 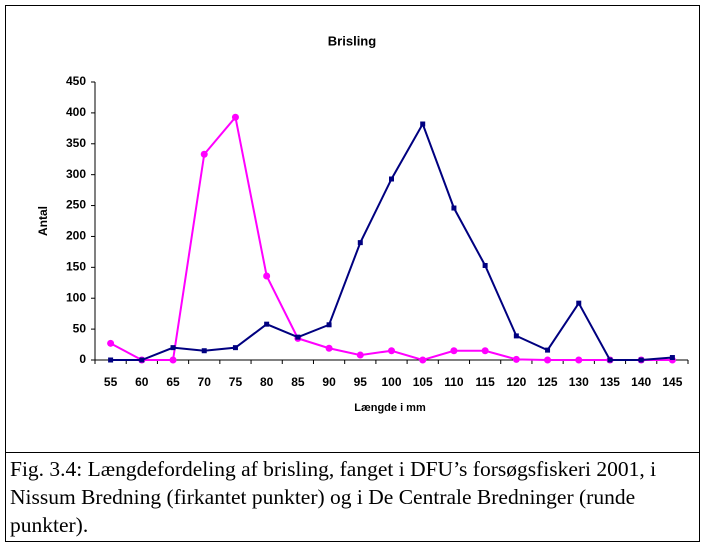 What do you see at coordinates (142, 382) in the screenshot?
I see `x-tick-label: 60` at bounding box center [142, 382].